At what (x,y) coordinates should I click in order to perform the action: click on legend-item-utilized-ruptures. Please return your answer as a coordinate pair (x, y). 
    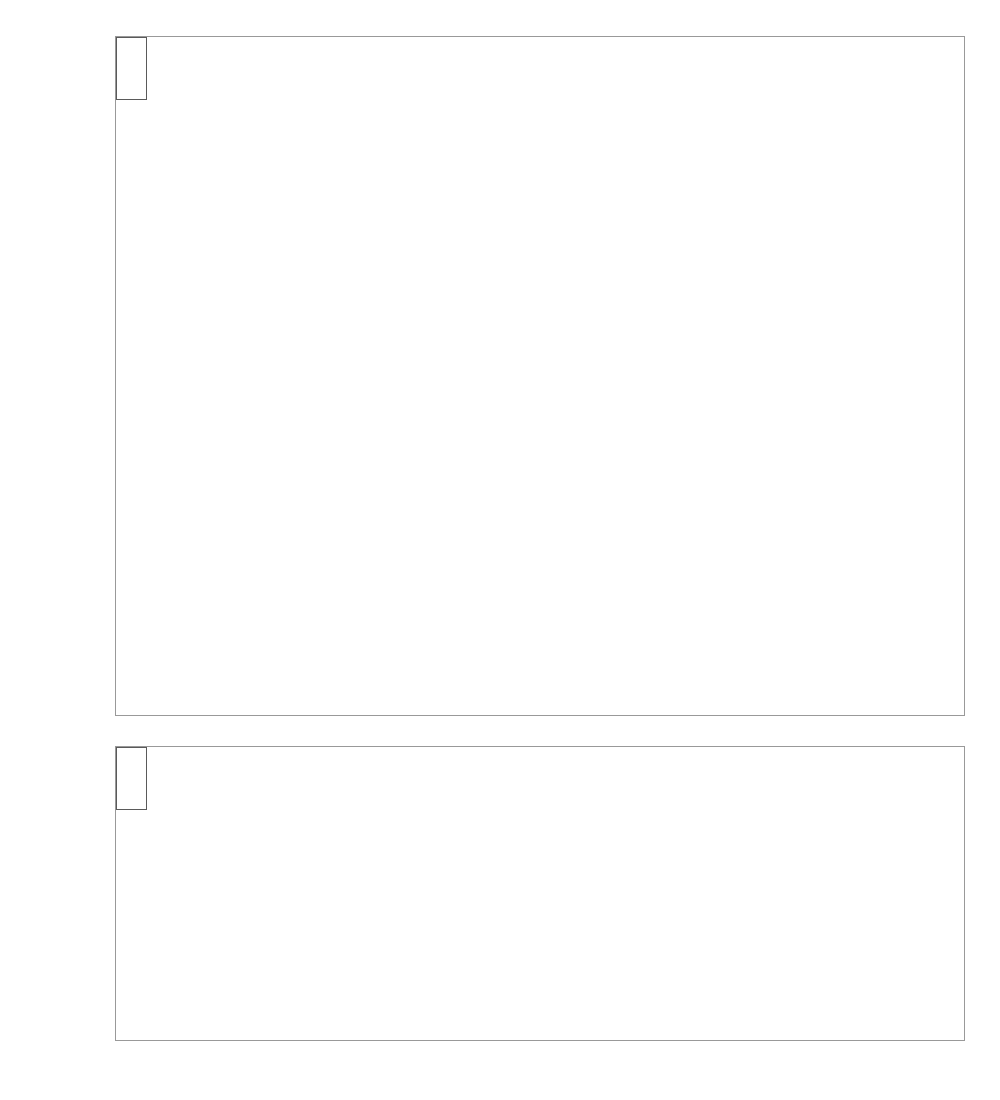
    Looking at the image, I should click on (131, 790).